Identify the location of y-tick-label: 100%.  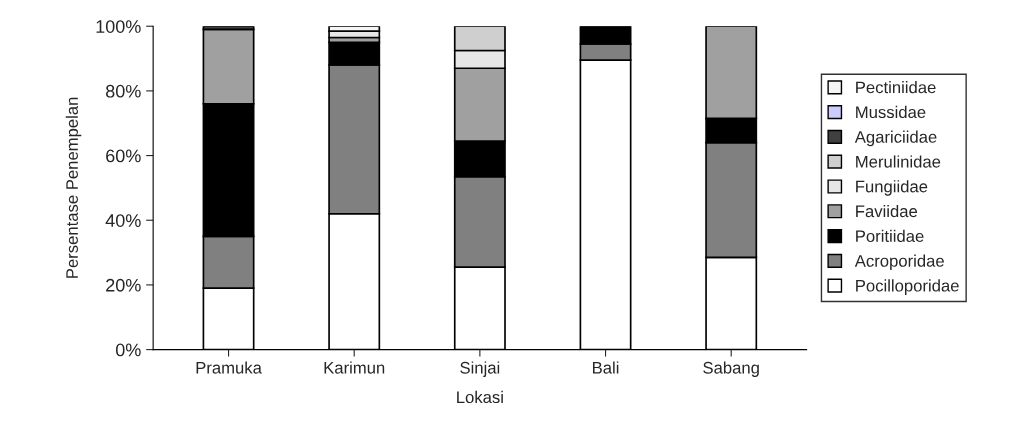
(118, 26).